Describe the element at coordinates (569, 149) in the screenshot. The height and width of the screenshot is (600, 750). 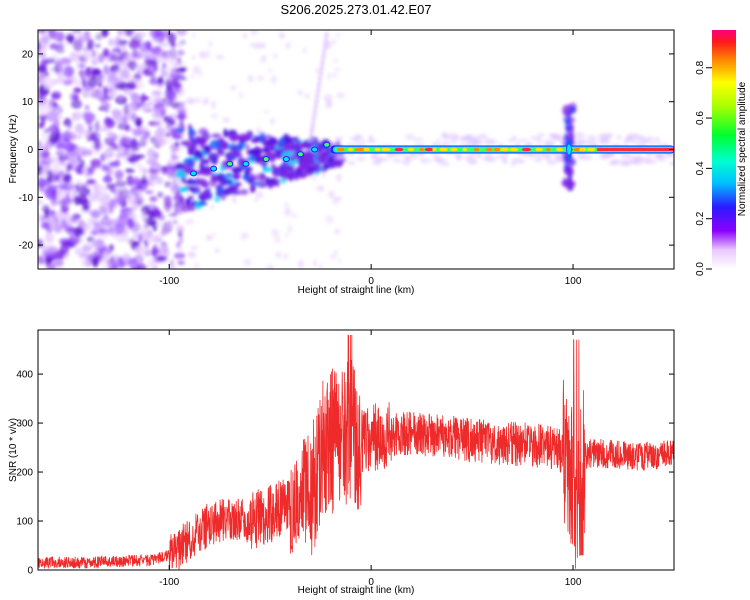
I see `disturbance-center` at that location.